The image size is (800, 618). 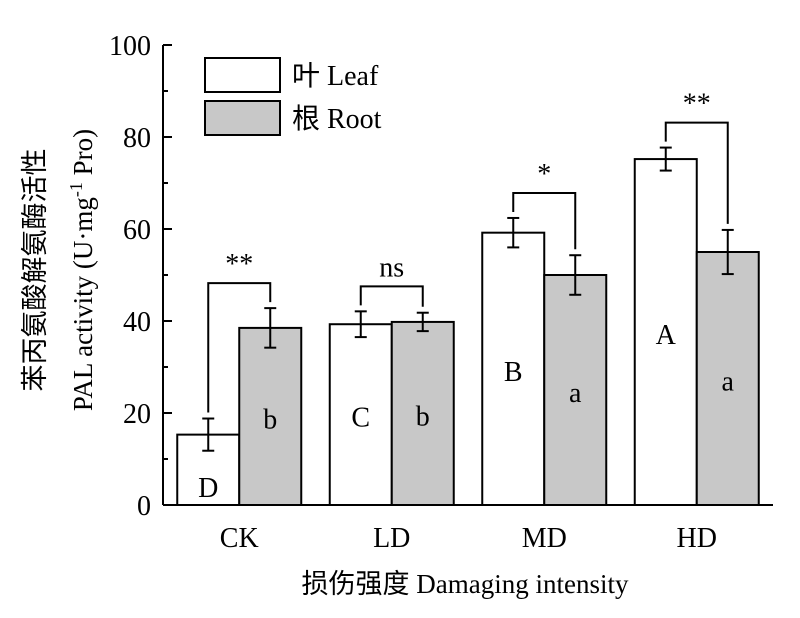 What do you see at coordinates (391, 267) in the screenshot?
I see `significance-label: ns` at bounding box center [391, 267].